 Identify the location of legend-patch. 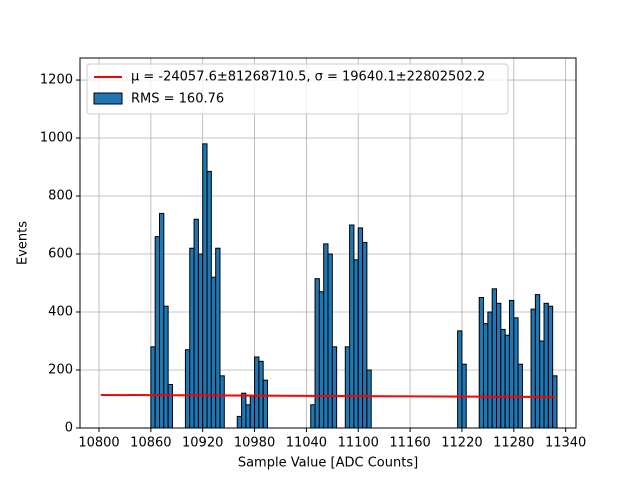
(108, 98).